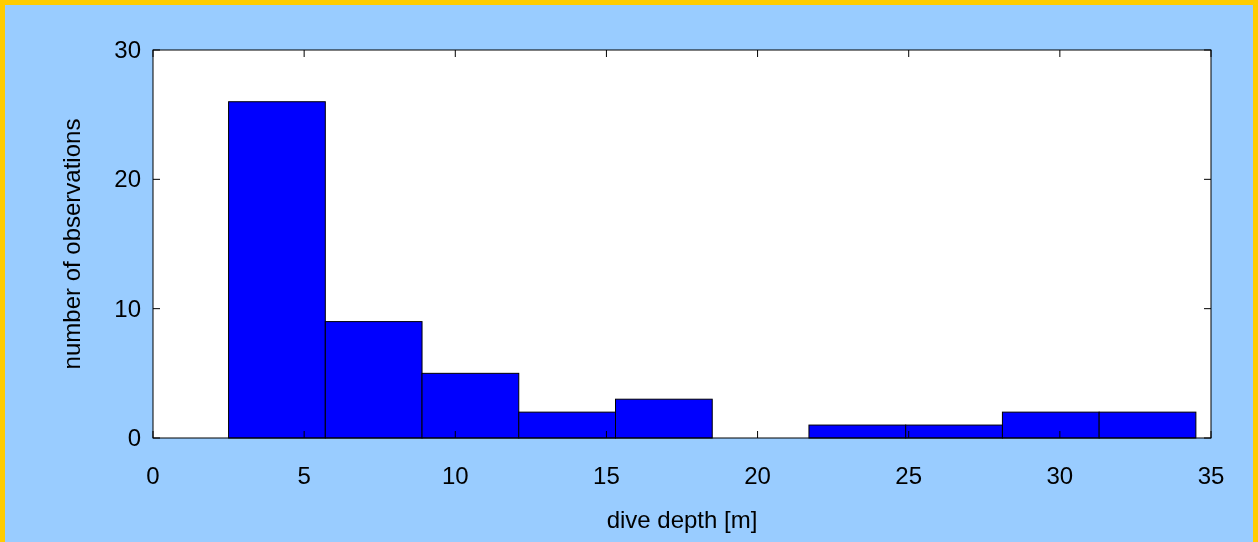 This screenshot has height=542, width=1258. Describe the element at coordinates (134, 437) in the screenshot. I see `y-tick-label: 0` at that location.